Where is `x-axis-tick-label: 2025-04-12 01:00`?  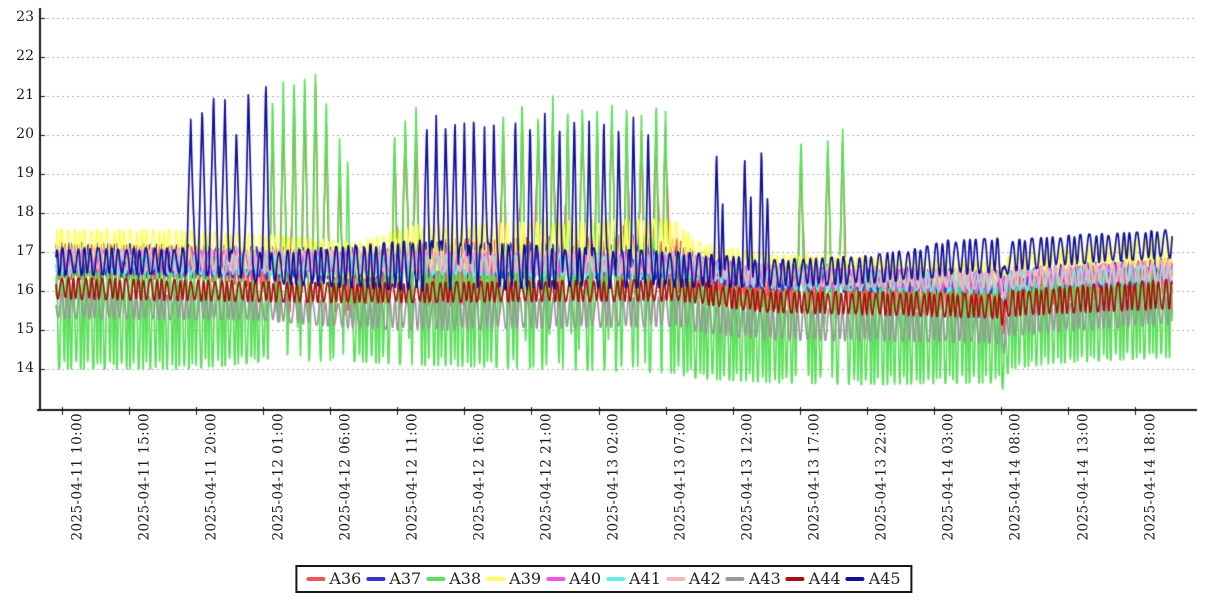 x-axis-tick-label: 2025-04-12 01:00 is located at coordinates (278, 477).